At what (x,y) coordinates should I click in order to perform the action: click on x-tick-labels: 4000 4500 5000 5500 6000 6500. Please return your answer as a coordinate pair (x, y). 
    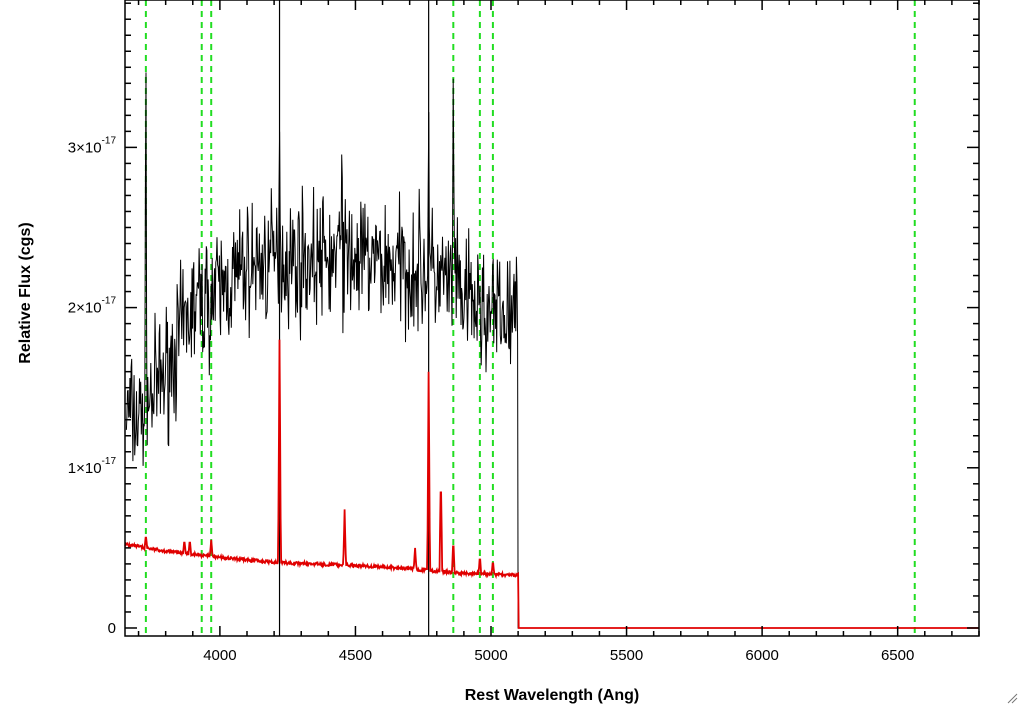
    Looking at the image, I should click on (558, 655).